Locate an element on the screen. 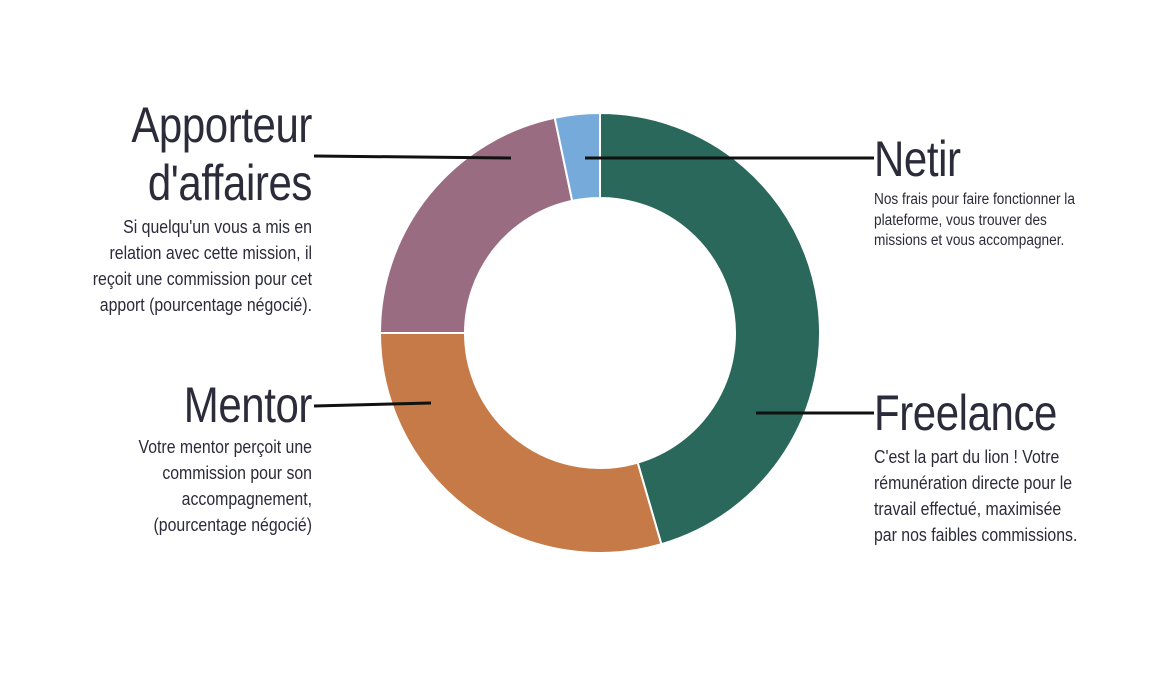  apporteur-desc-line: apport (pourcentage négocié). is located at coordinates (206, 305).